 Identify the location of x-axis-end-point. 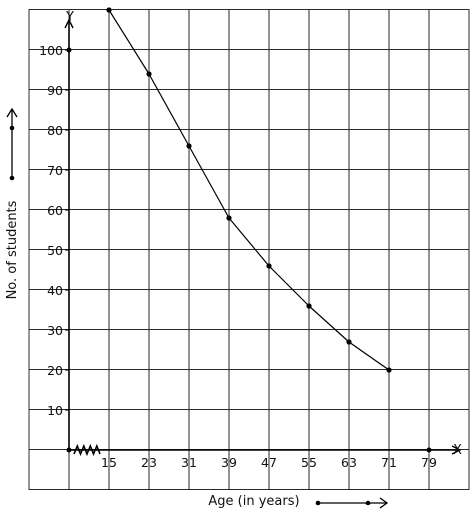
(429, 450).